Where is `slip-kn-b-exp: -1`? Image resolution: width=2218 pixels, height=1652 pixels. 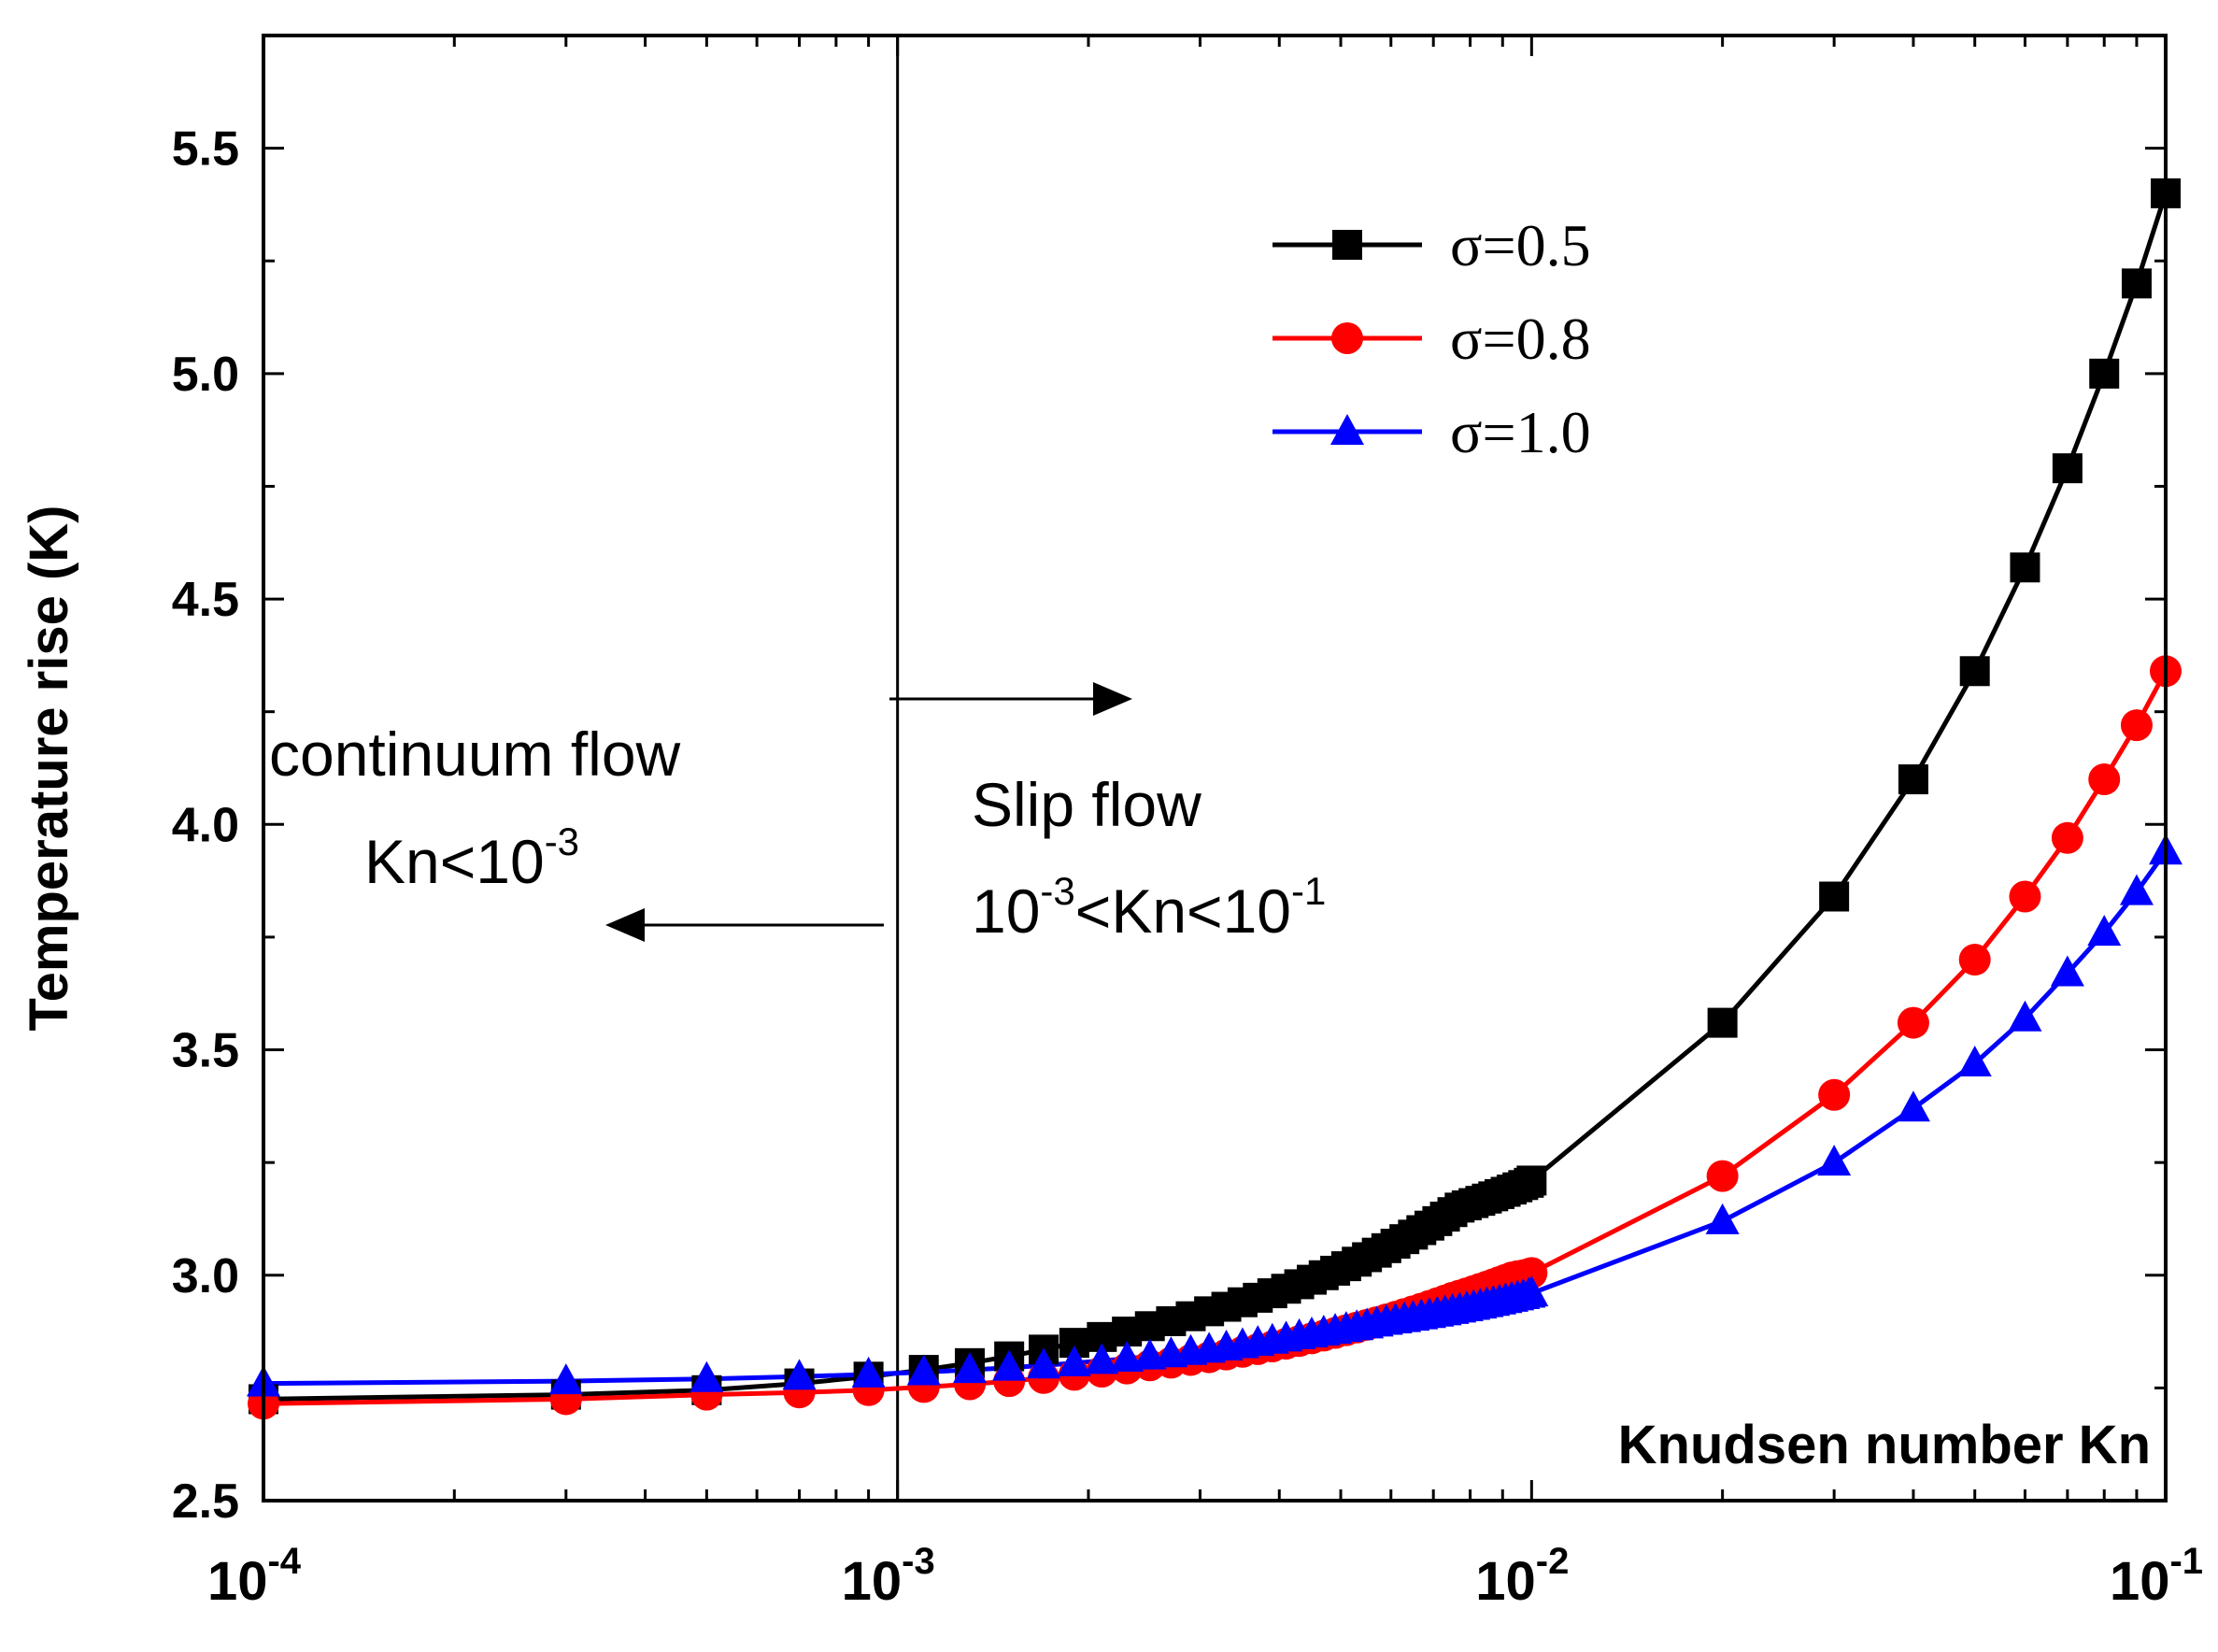
slip-kn-b-exp: -1 is located at coordinates (1308, 891).